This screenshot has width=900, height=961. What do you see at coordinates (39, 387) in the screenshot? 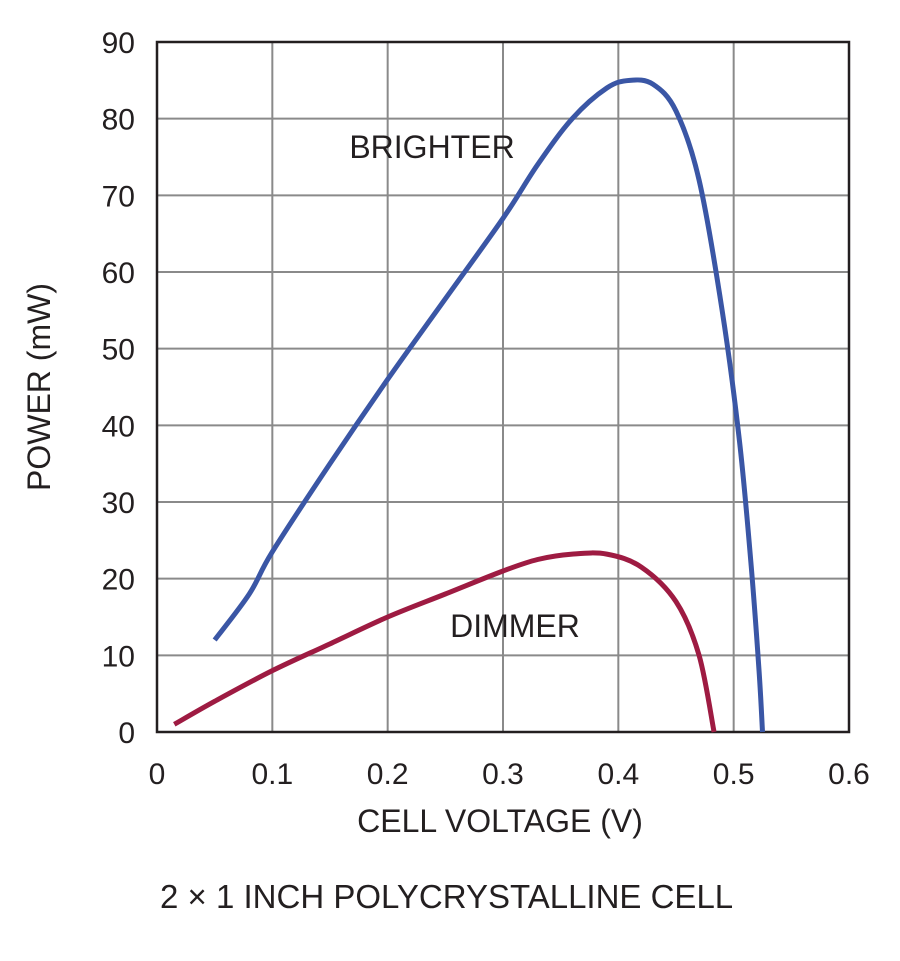
I see `y-axis-title: POWER (mW)` at bounding box center [39, 387].